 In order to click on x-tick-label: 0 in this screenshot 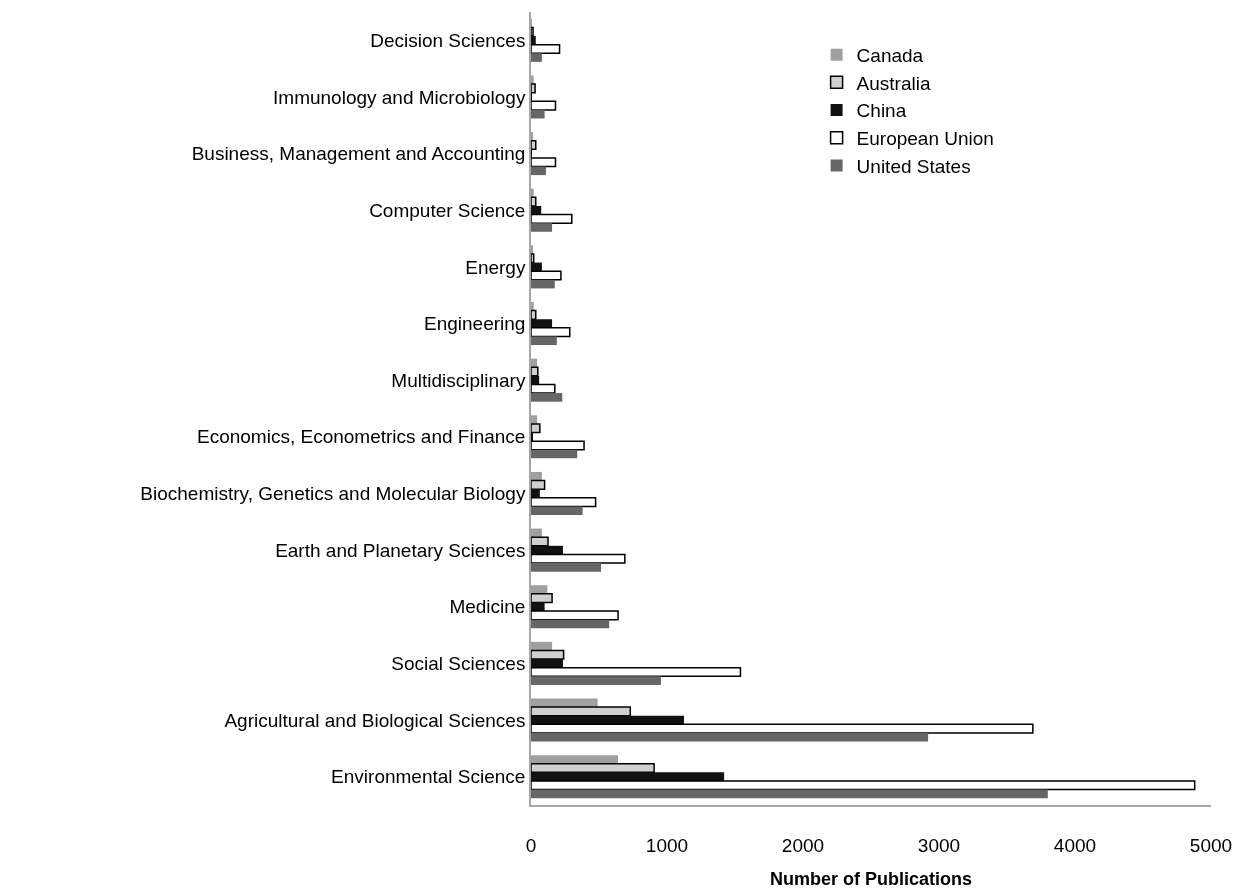, I will do `click(531, 845)`.